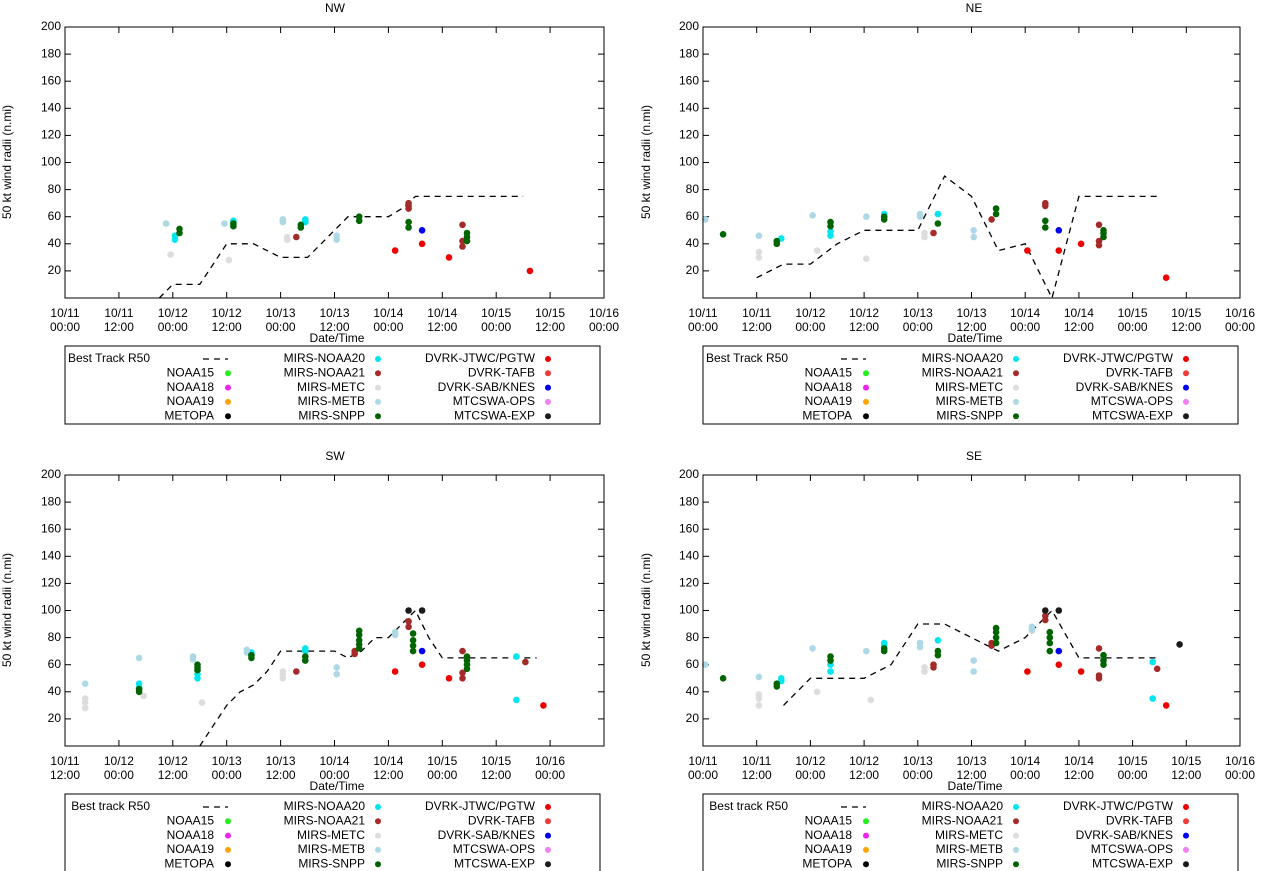 The width and height of the screenshot is (1267, 871). What do you see at coordinates (334, 162) in the screenshot?
I see `plot-frame` at bounding box center [334, 162].